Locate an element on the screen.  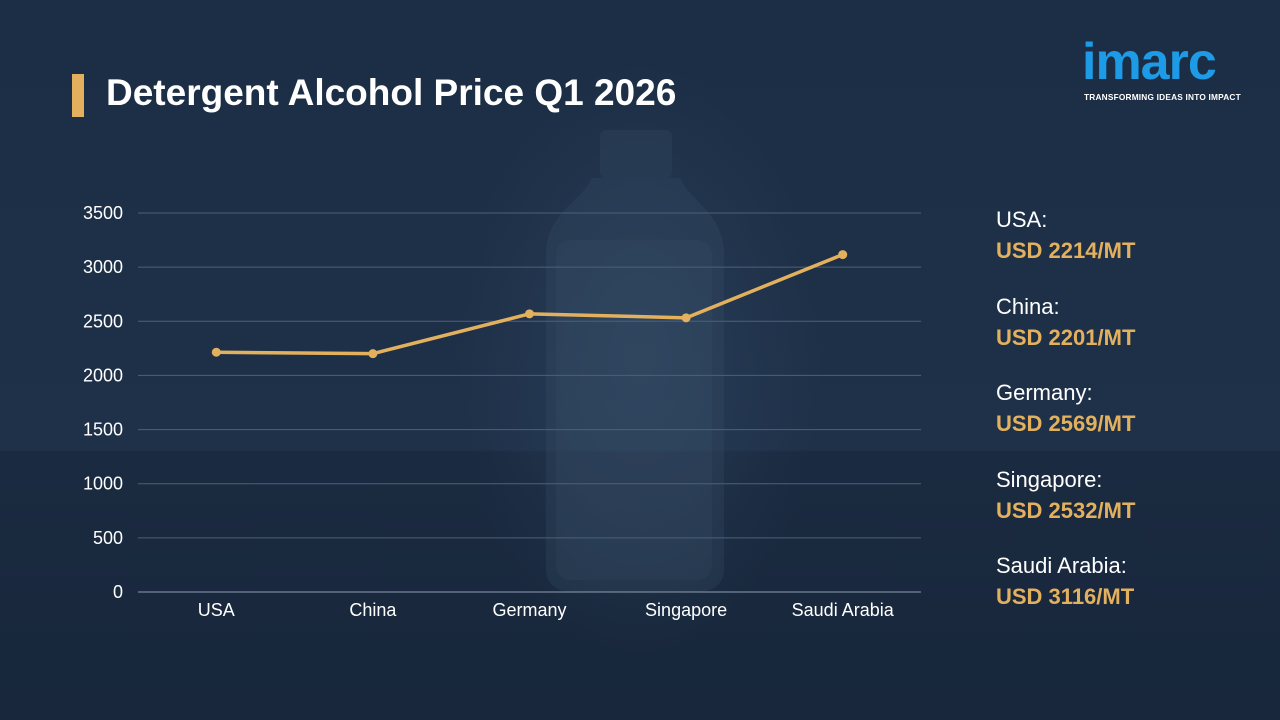
legend-price: USD 3116/MT is located at coordinates (1065, 596).